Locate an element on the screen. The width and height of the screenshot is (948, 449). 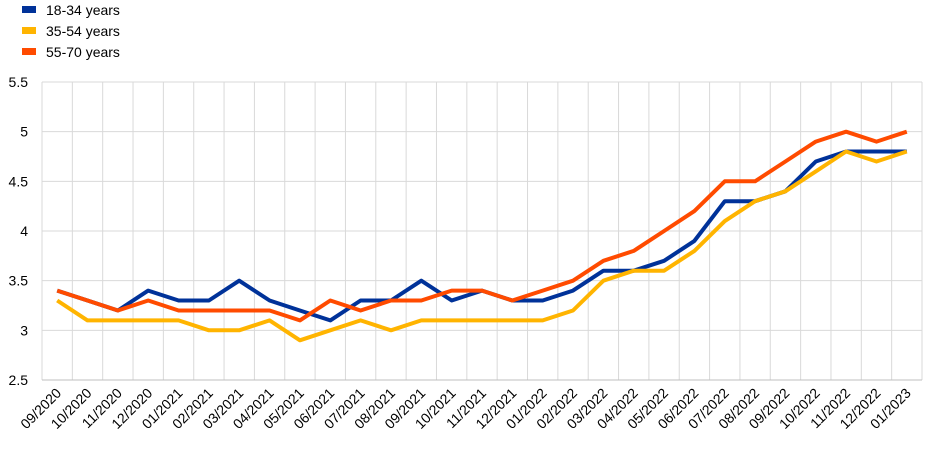
y-tick-label: 5 is located at coordinates (24, 132).